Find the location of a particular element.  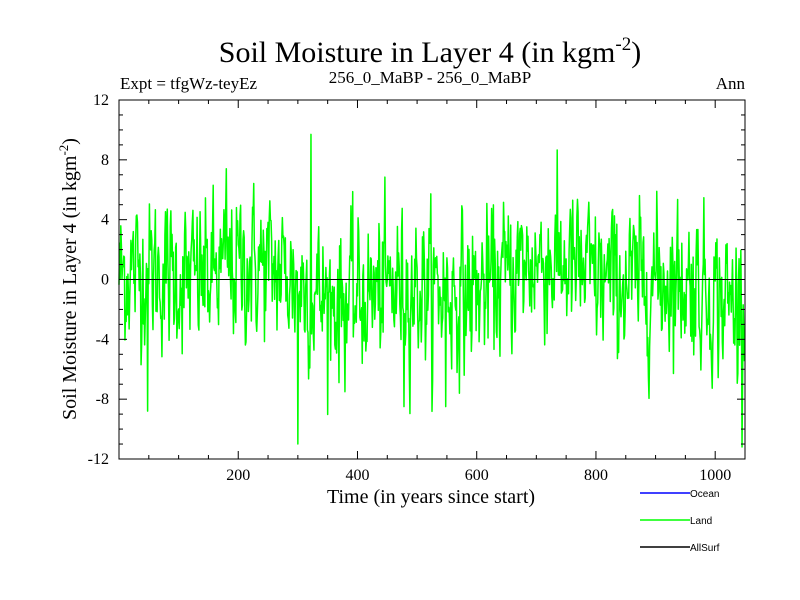

x-tick-label: 1000 is located at coordinates (715, 475).